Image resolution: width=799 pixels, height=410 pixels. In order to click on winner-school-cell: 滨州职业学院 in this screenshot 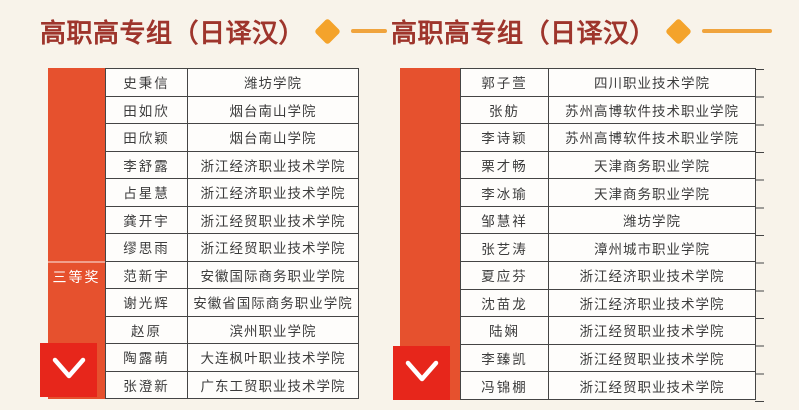, I will do `click(273, 329)`.